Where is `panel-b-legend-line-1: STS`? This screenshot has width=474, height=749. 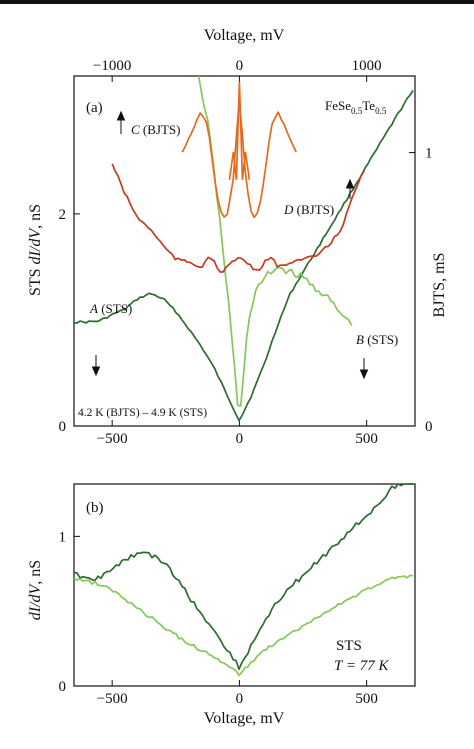
panel-b-legend-line-1: STS is located at coordinates (349, 646).